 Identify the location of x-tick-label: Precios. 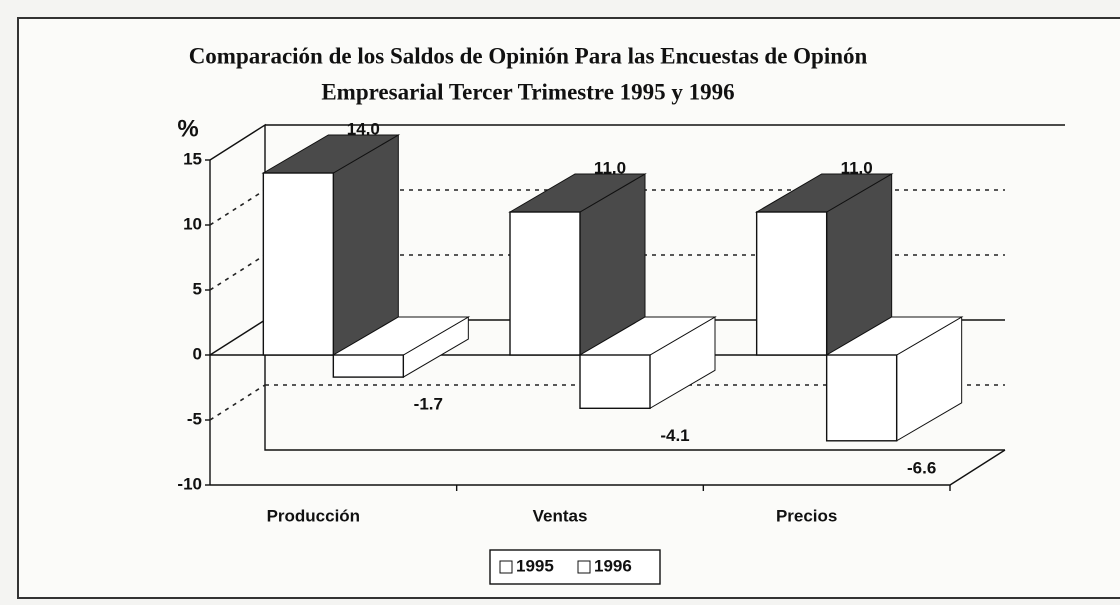
(806, 515).